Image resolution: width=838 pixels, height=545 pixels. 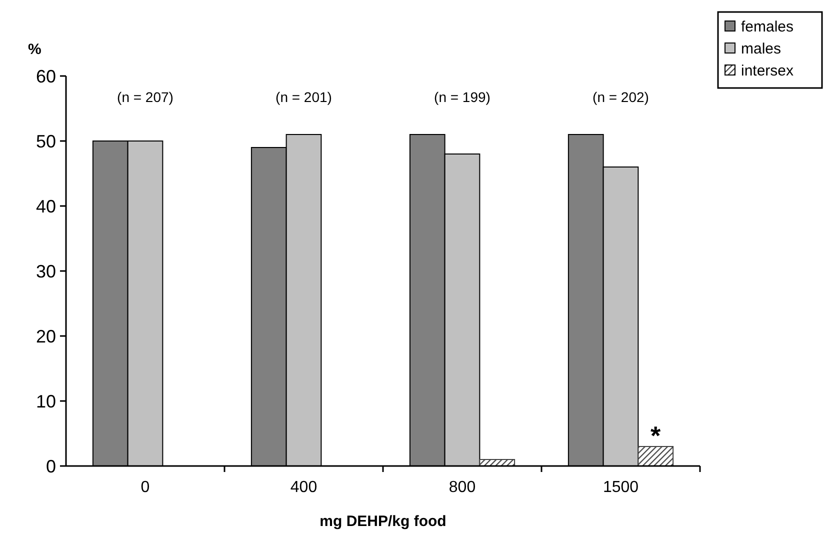 What do you see at coordinates (46, 336) in the screenshot?
I see `y-tick-label: 20` at bounding box center [46, 336].